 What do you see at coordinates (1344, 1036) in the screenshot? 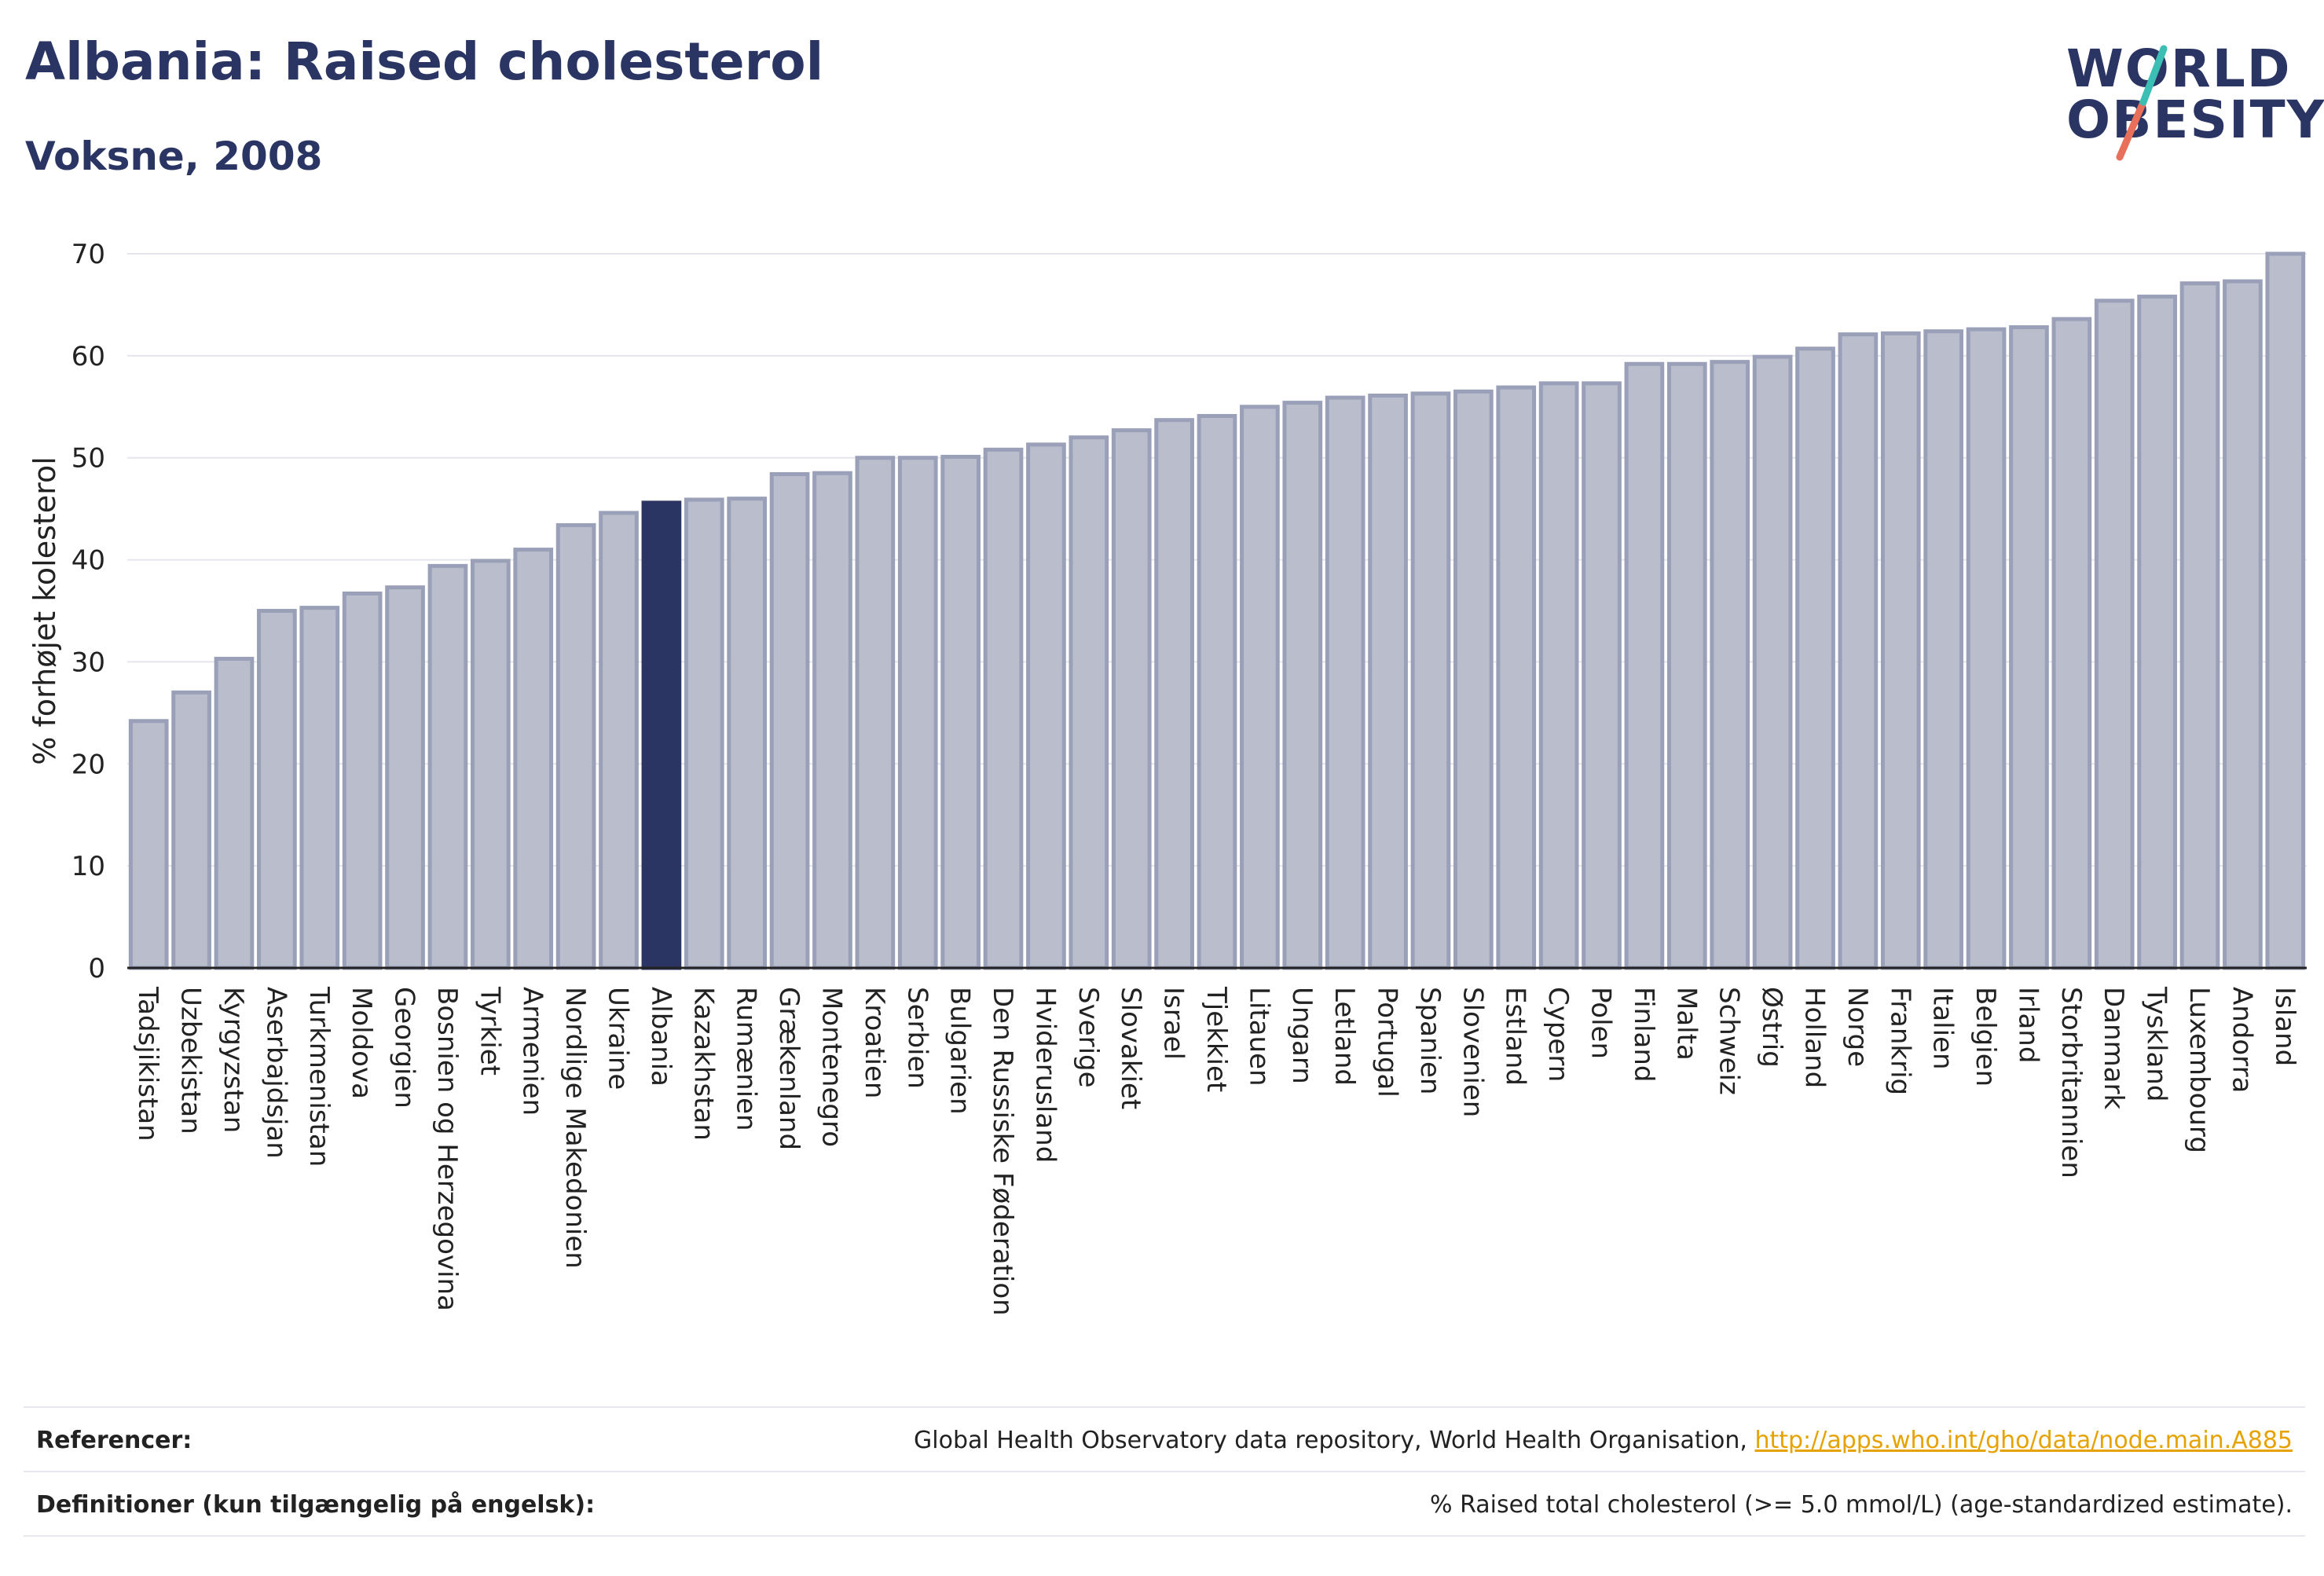
I see `x-tick-label: Letland` at bounding box center [1344, 1036].